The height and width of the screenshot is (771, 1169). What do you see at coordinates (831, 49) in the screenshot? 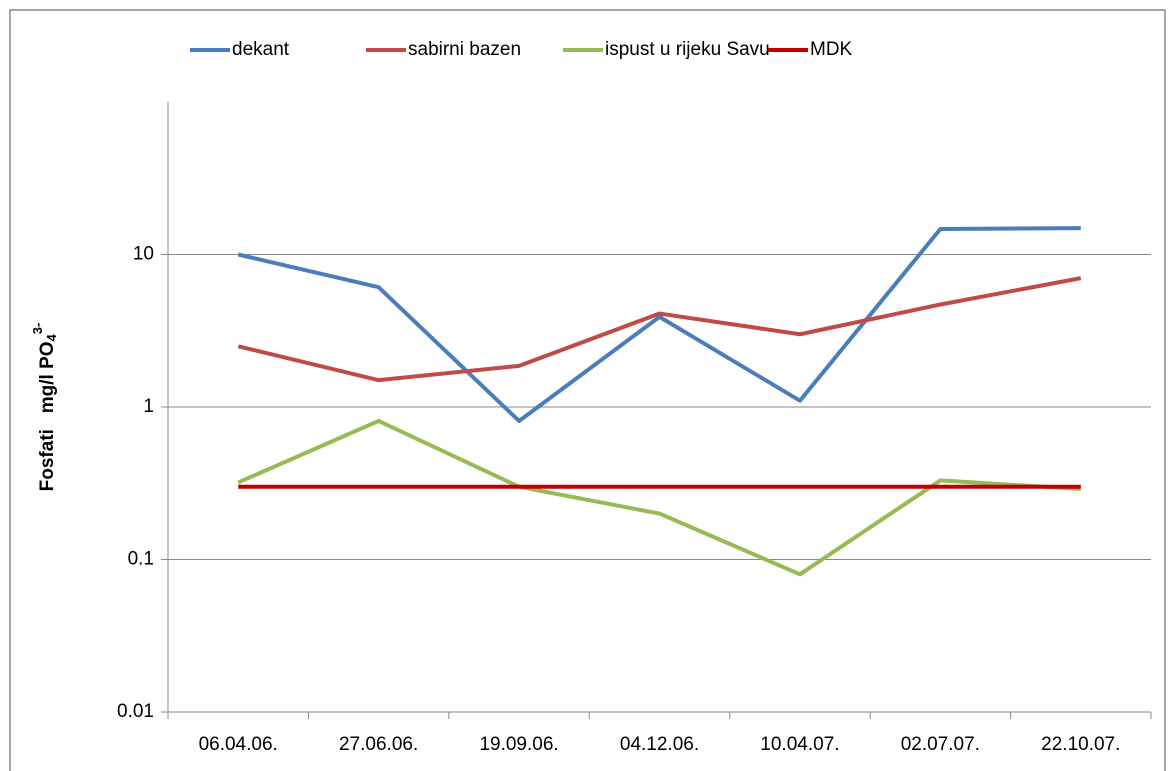
I see `legend-label: MDK` at bounding box center [831, 49].